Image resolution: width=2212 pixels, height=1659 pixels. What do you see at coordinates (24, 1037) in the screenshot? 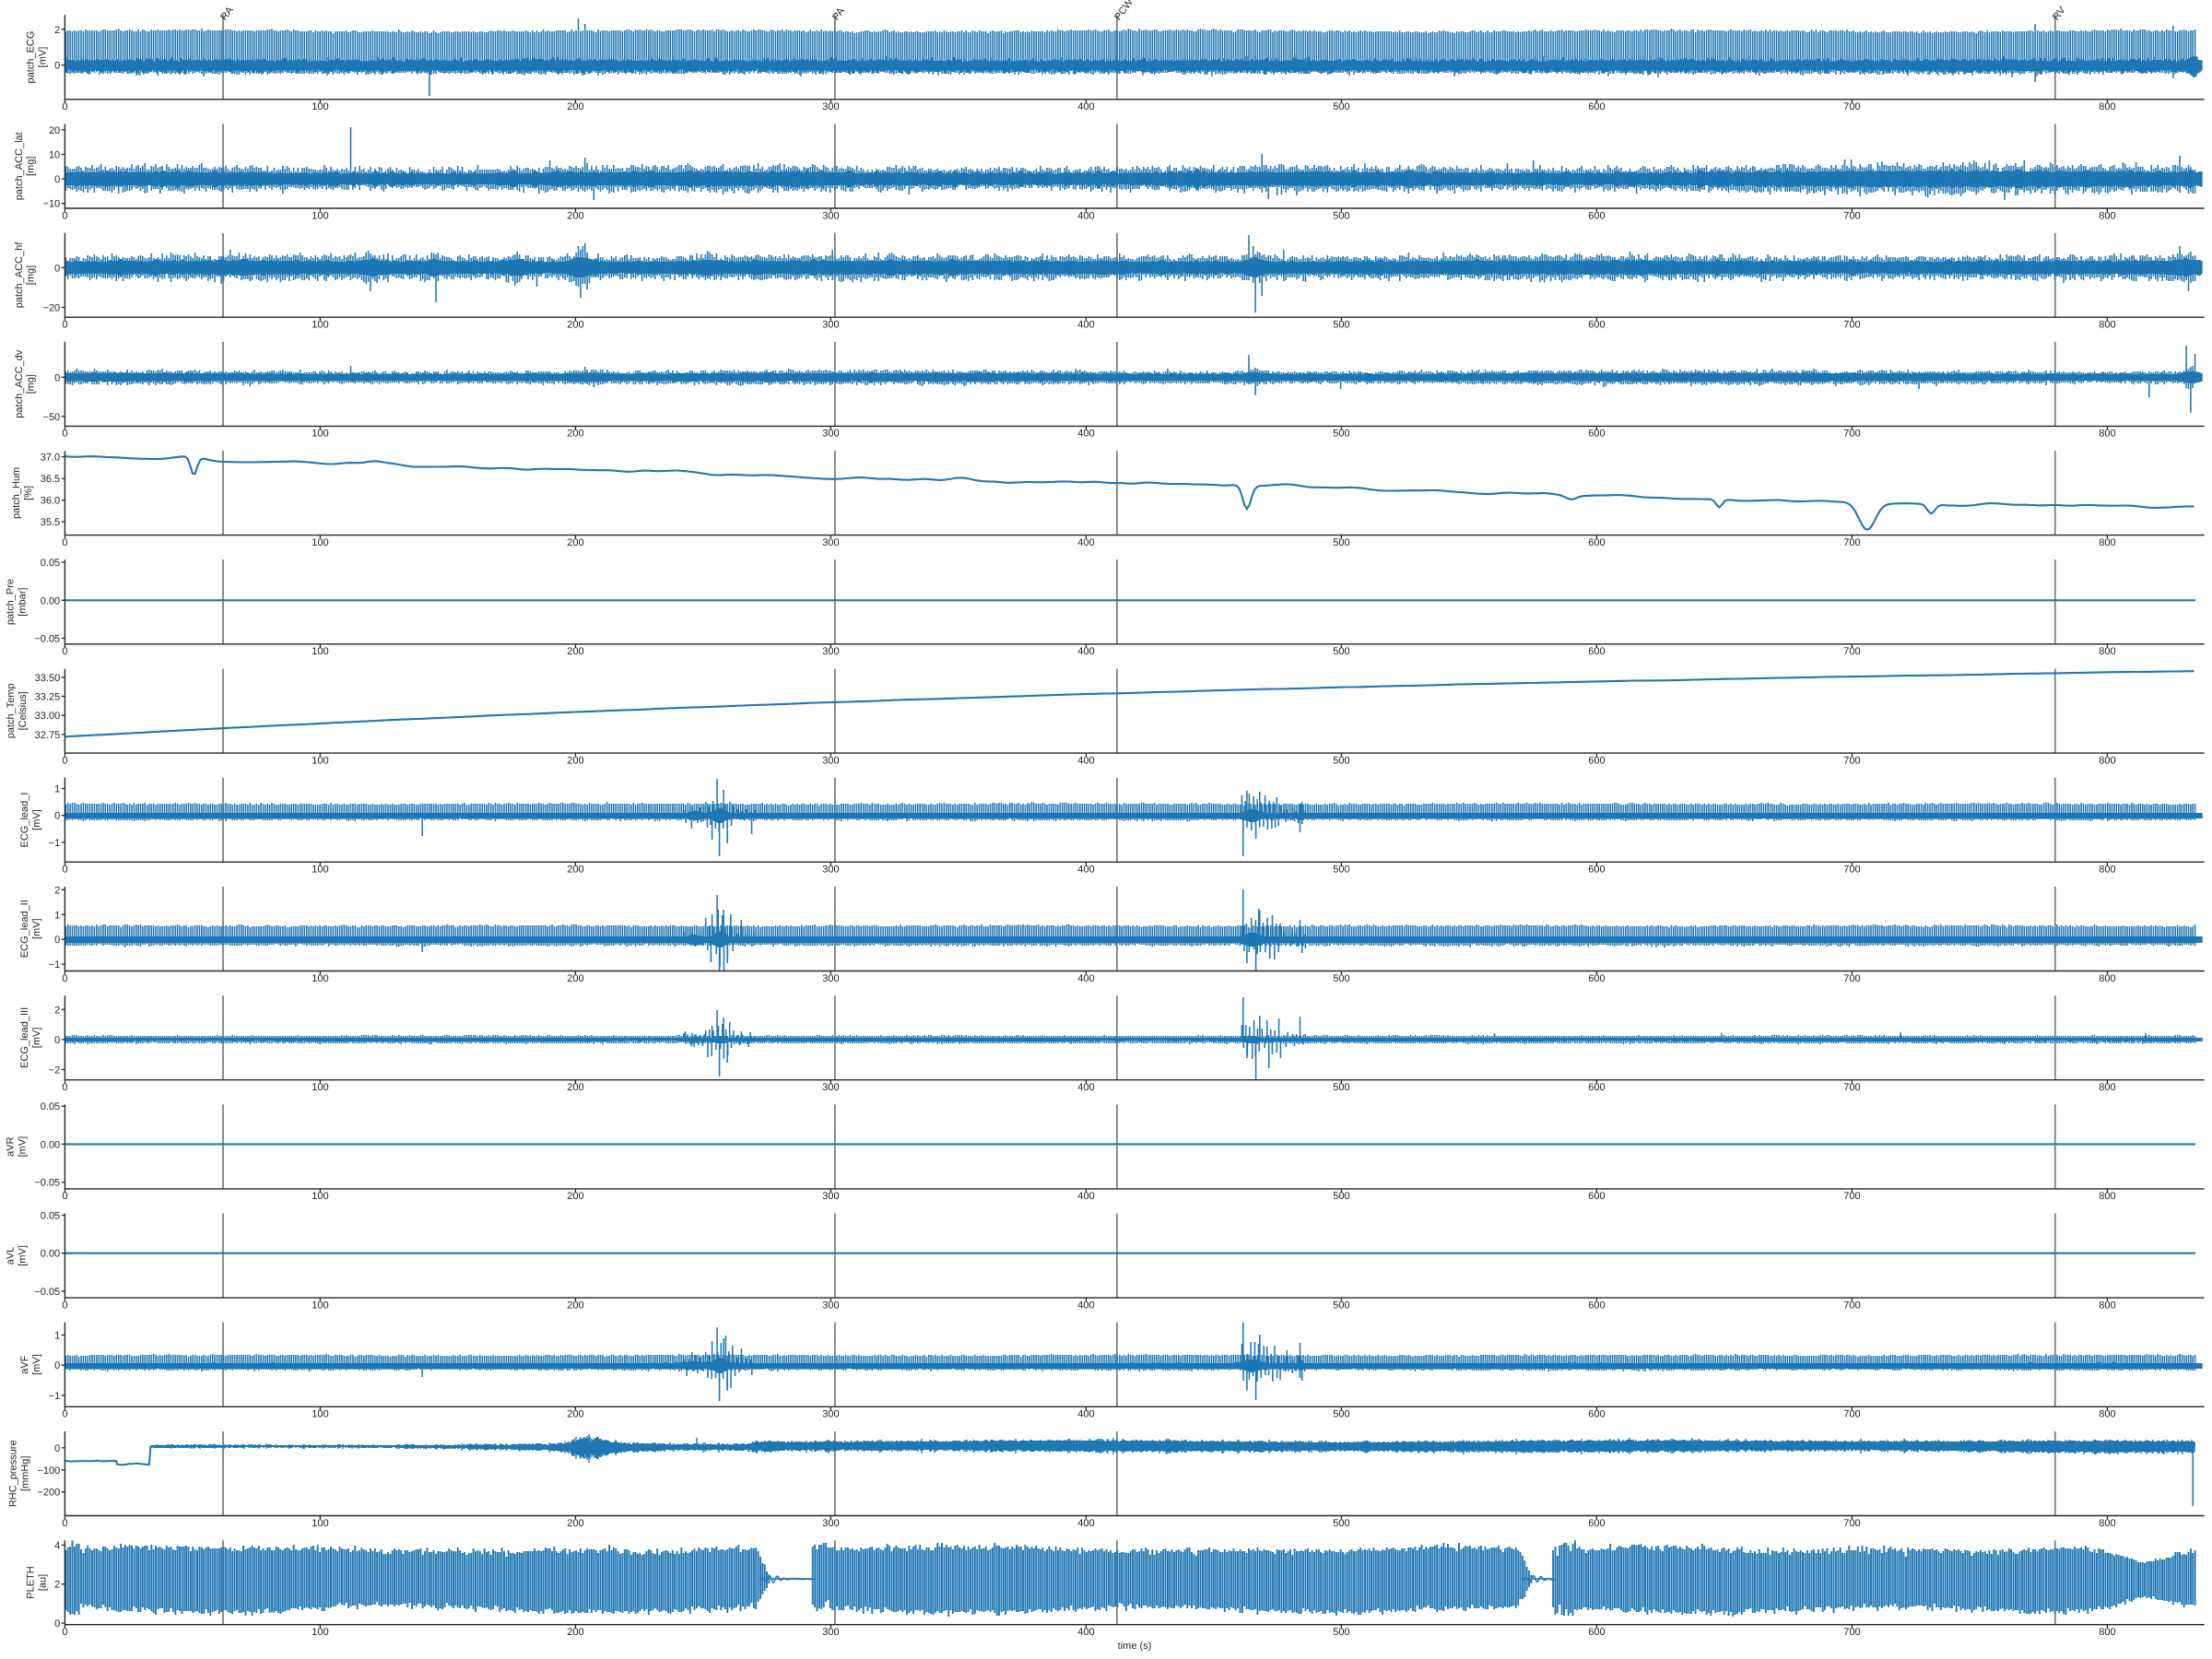
I see `svg-text: ECG_lead_III` at bounding box center [24, 1037].